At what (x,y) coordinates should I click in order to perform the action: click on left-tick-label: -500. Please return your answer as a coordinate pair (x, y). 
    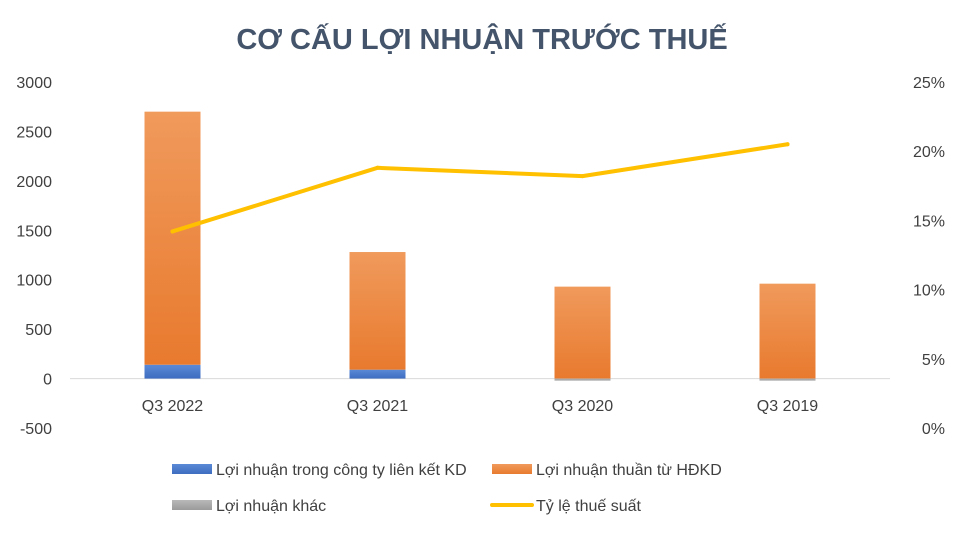
    Looking at the image, I should click on (36, 429).